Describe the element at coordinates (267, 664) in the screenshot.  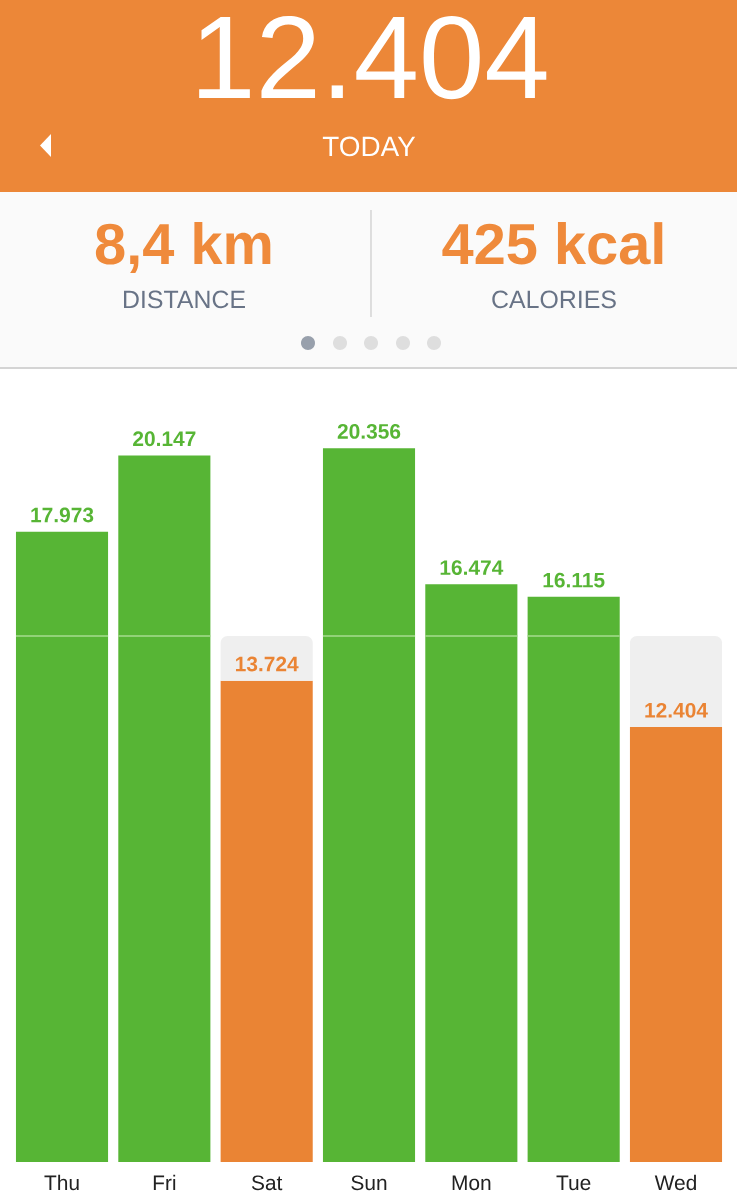
I see `data-label: 13.724` at that location.